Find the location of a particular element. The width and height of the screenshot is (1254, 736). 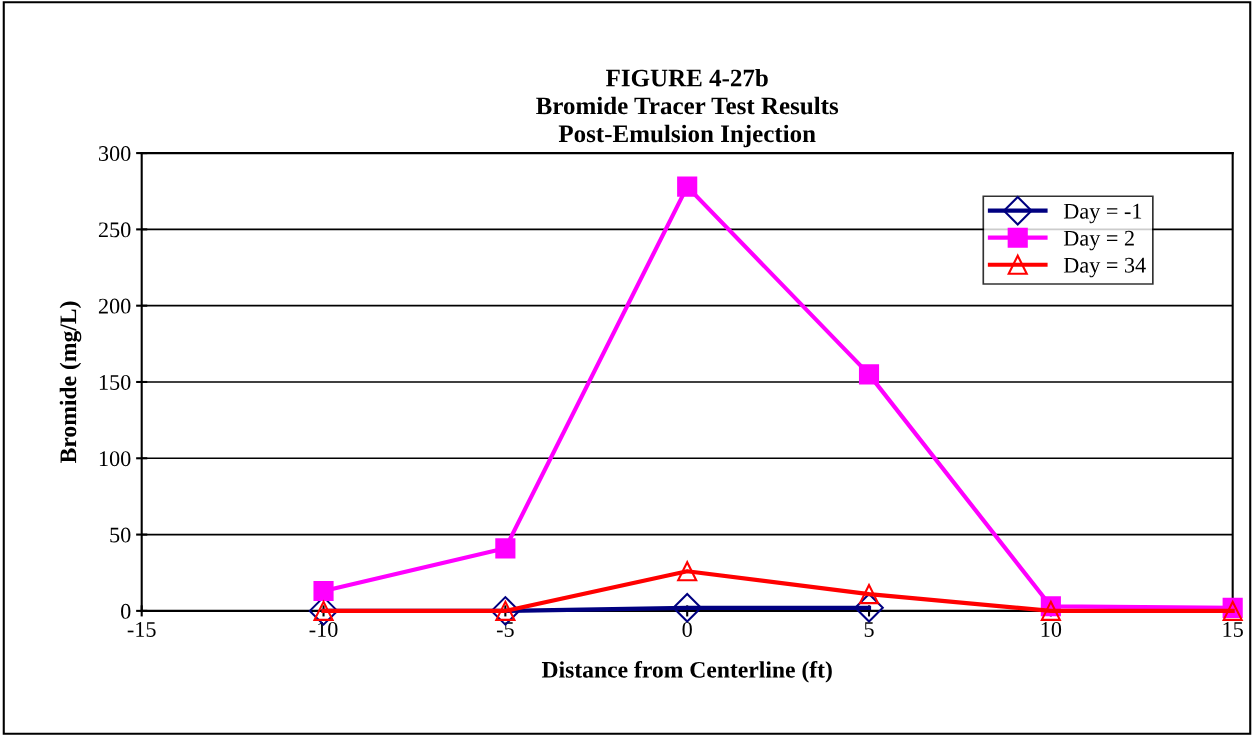

y-axis-title: Bromide (mg/L) is located at coordinates (70, 382).